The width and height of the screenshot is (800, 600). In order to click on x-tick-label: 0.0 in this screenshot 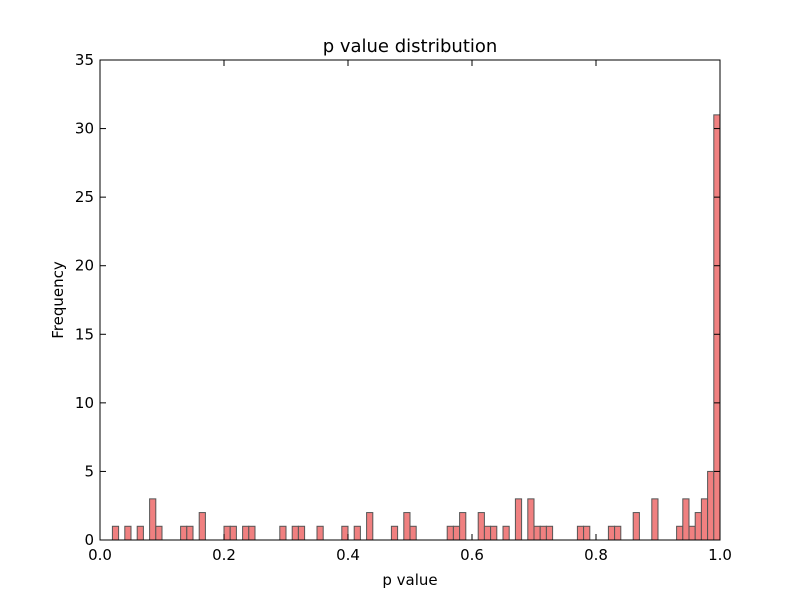, I will do `click(100, 555)`.